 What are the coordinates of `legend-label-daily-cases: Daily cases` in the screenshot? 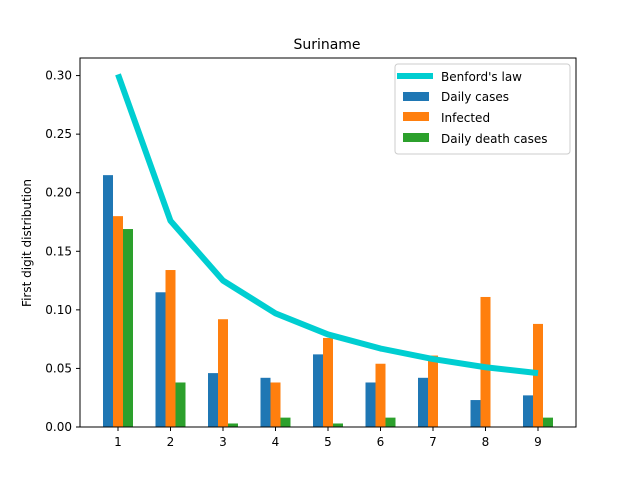 It's located at (475, 97).